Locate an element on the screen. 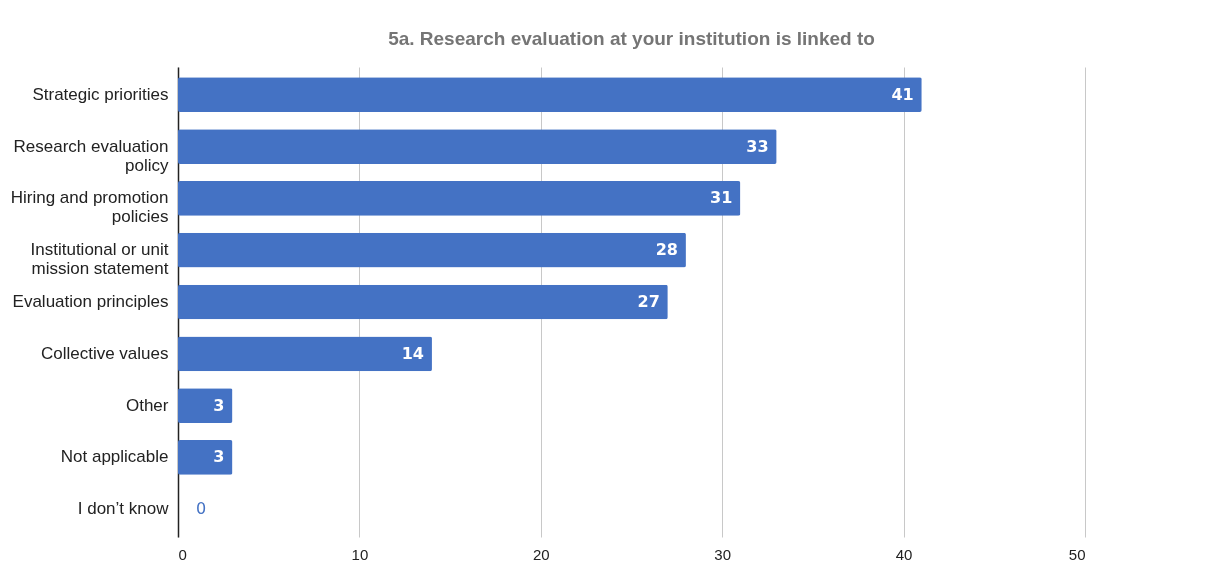  y-tick-label: Hiring and promotion policies is located at coordinates (89, 207).